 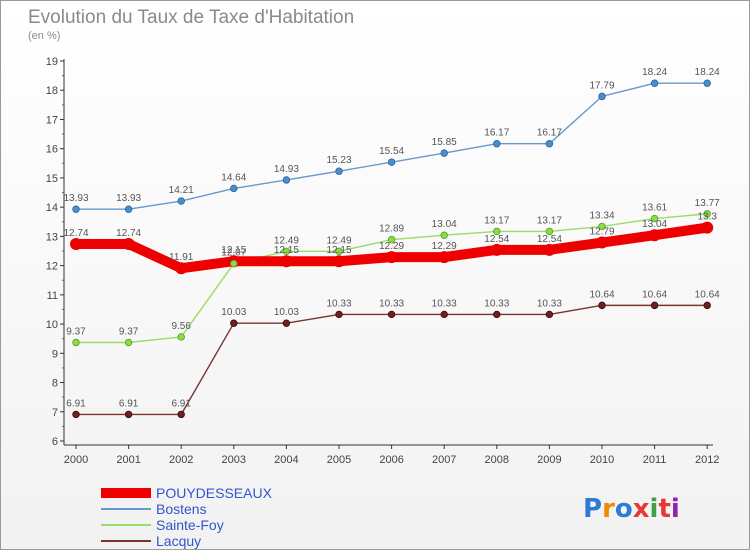 What do you see at coordinates (128, 233) in the screenshot?
I see `data-label: 12.74` at bounding box center [128, 233].